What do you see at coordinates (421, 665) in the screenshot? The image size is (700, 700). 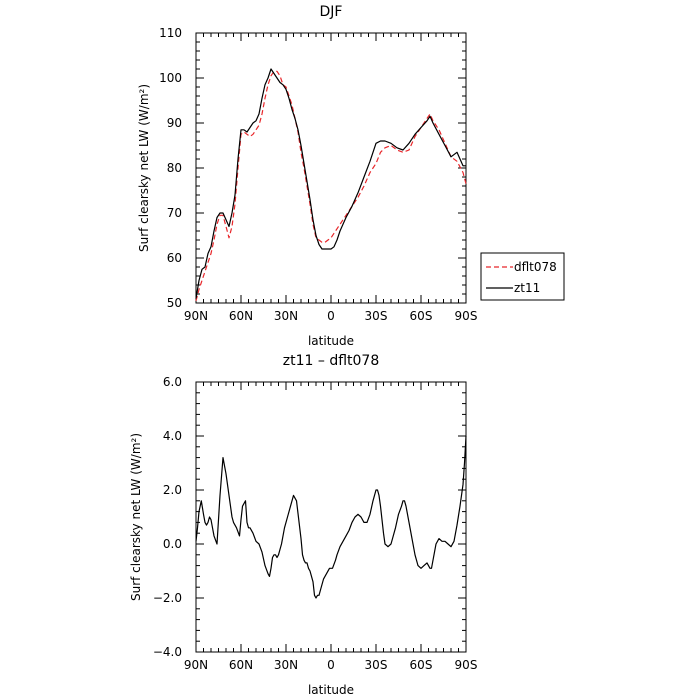 I see `bottom-x-tick-label: 60S` at bounding box center [421, 665].